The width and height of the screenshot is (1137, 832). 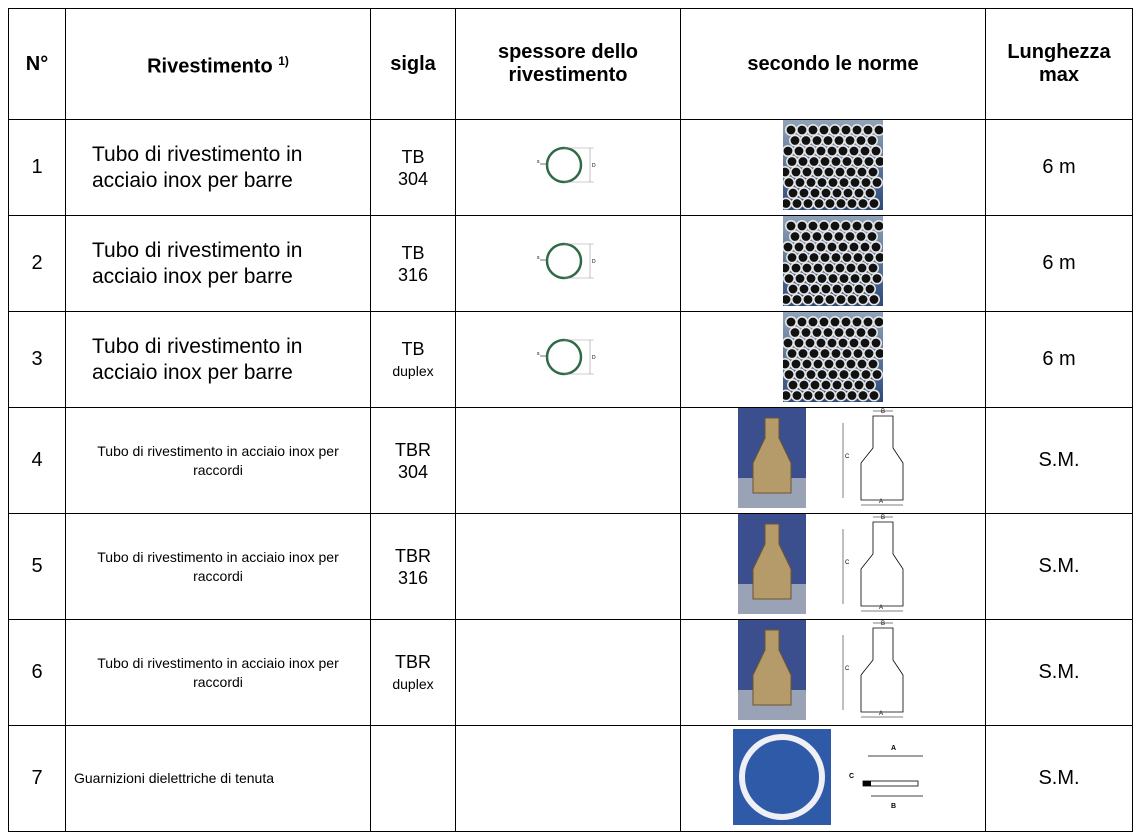 I want to click on description: Guarnizioni dielettriche di tenuta, so click(x=218, y=778).